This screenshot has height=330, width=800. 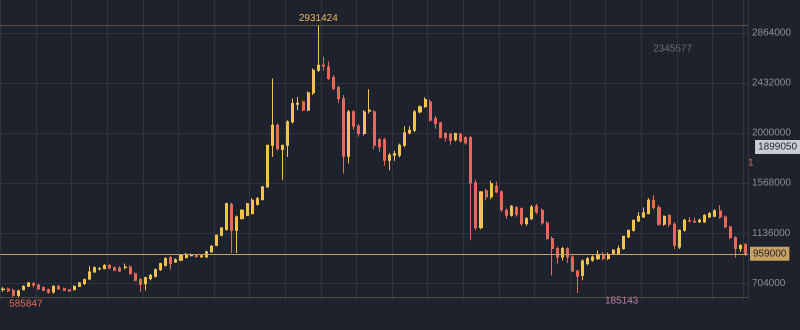 I want to click on annotation: 1, so click(x=751, y=163).